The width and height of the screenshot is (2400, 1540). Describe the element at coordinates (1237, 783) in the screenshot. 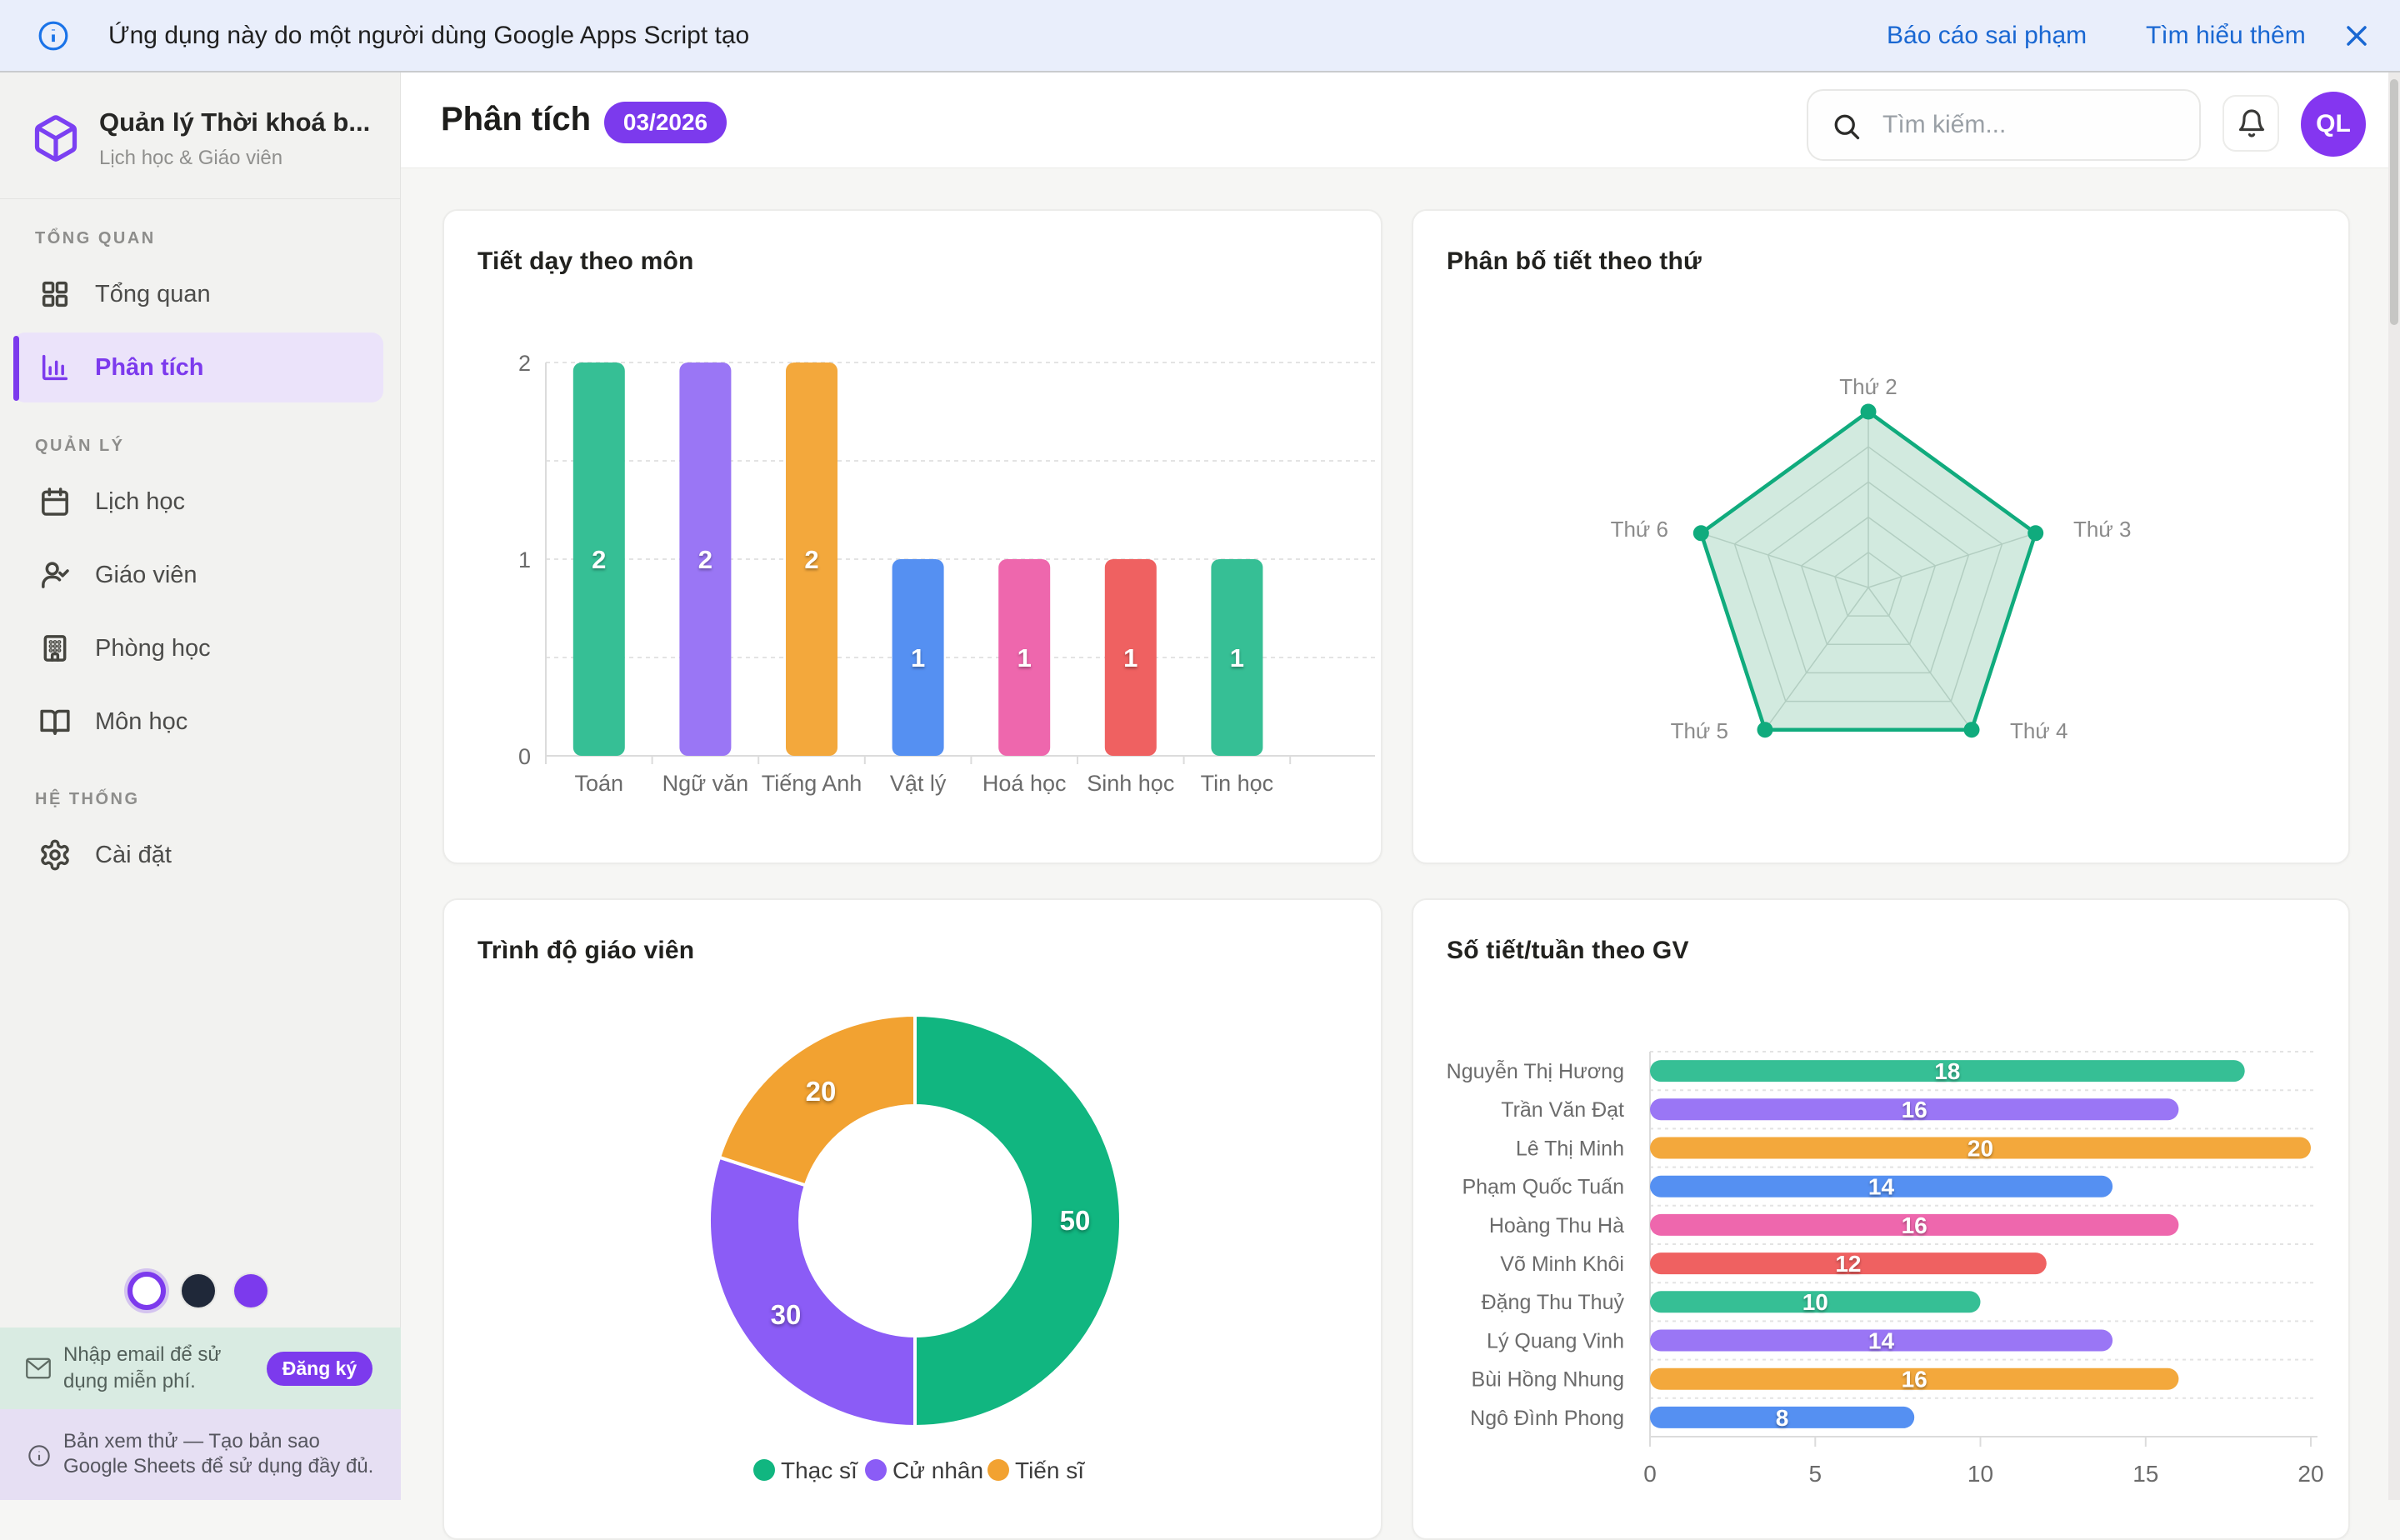

I see `svg-text: Tin học` at that location.